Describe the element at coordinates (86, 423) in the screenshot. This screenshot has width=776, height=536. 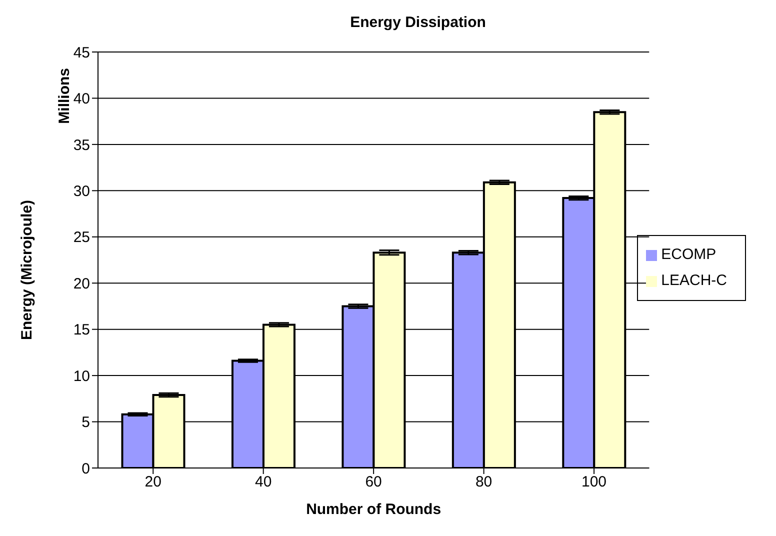
I see `y-tick-label: 5` at that location.